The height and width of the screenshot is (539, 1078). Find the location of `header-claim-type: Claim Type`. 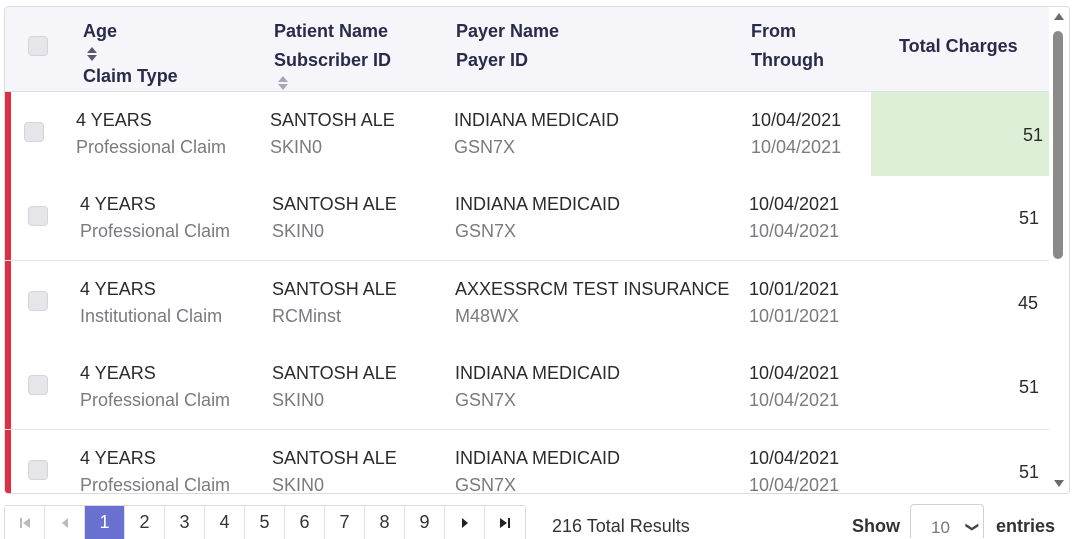

header-claim-type: Claim Type is located at coordinates (130, 76).